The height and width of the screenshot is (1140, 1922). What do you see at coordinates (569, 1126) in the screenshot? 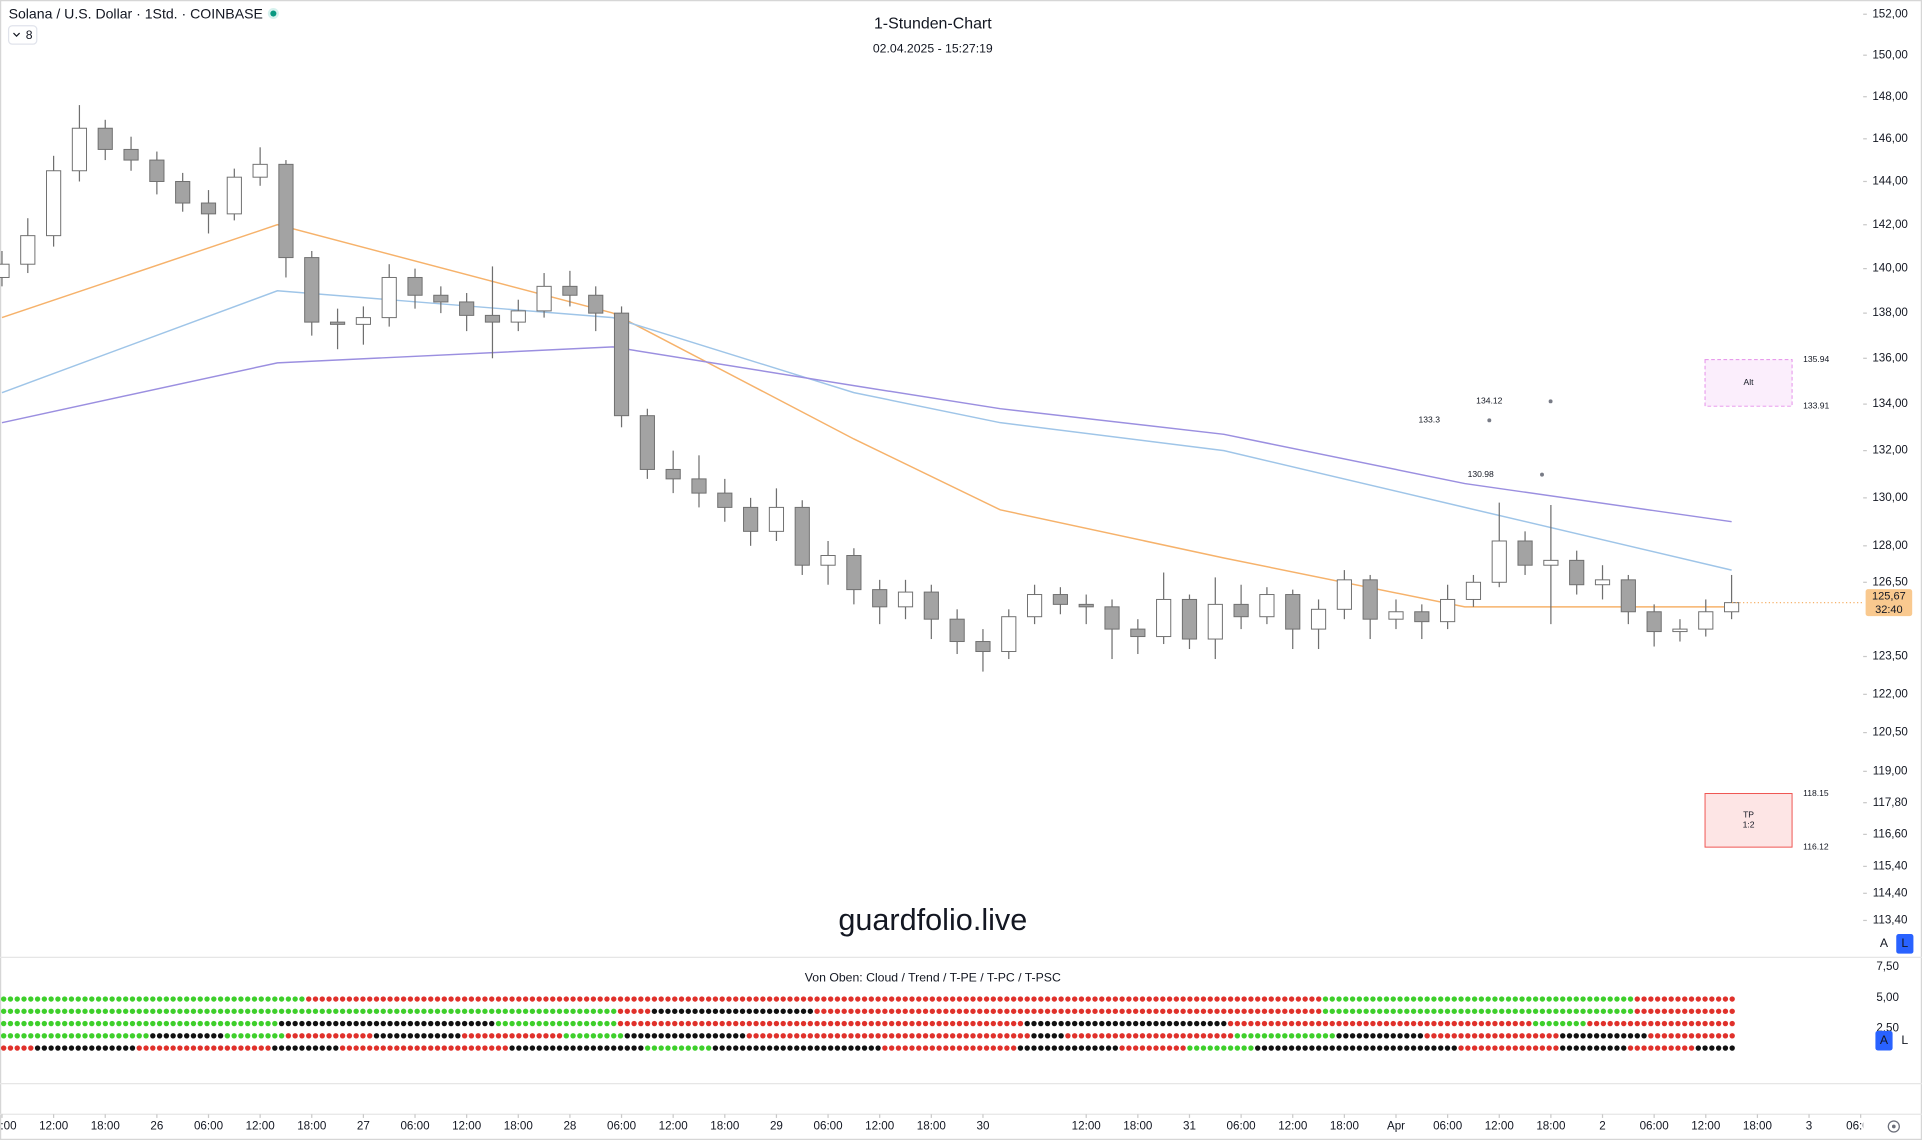
I see `x-tick-label: 28` at bounding box center [569, 1126].